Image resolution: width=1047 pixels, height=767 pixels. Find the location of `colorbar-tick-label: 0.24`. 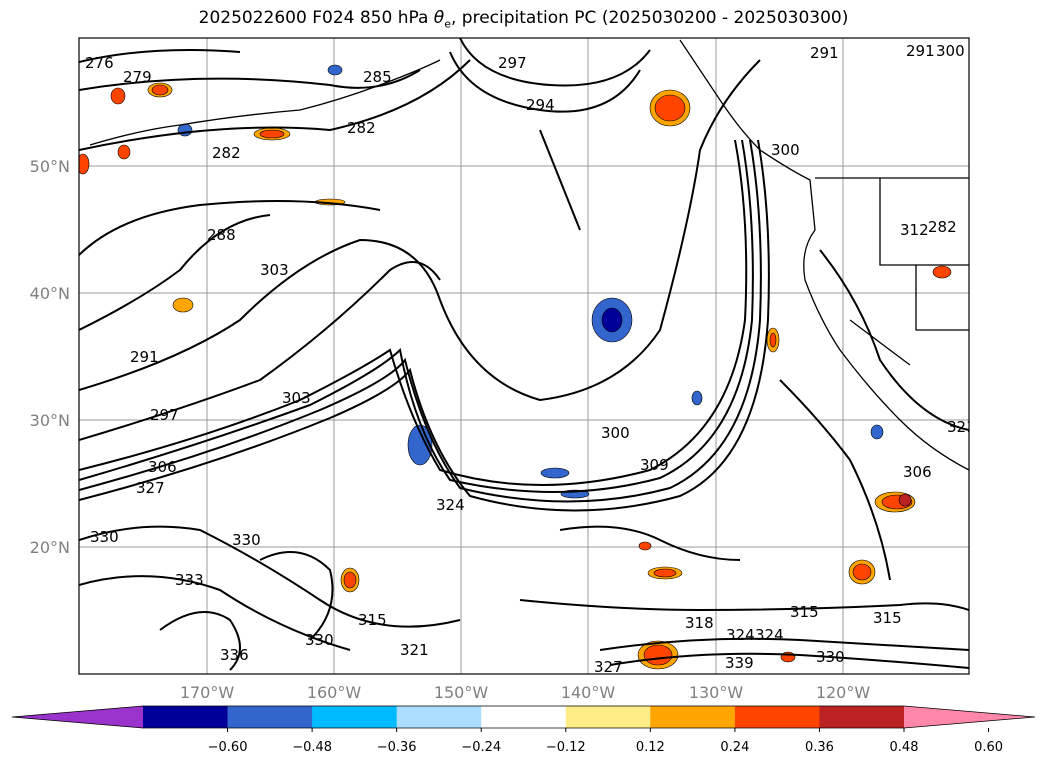

colorbar-tick-label: 0.24 is located at coordinates (734, 747).